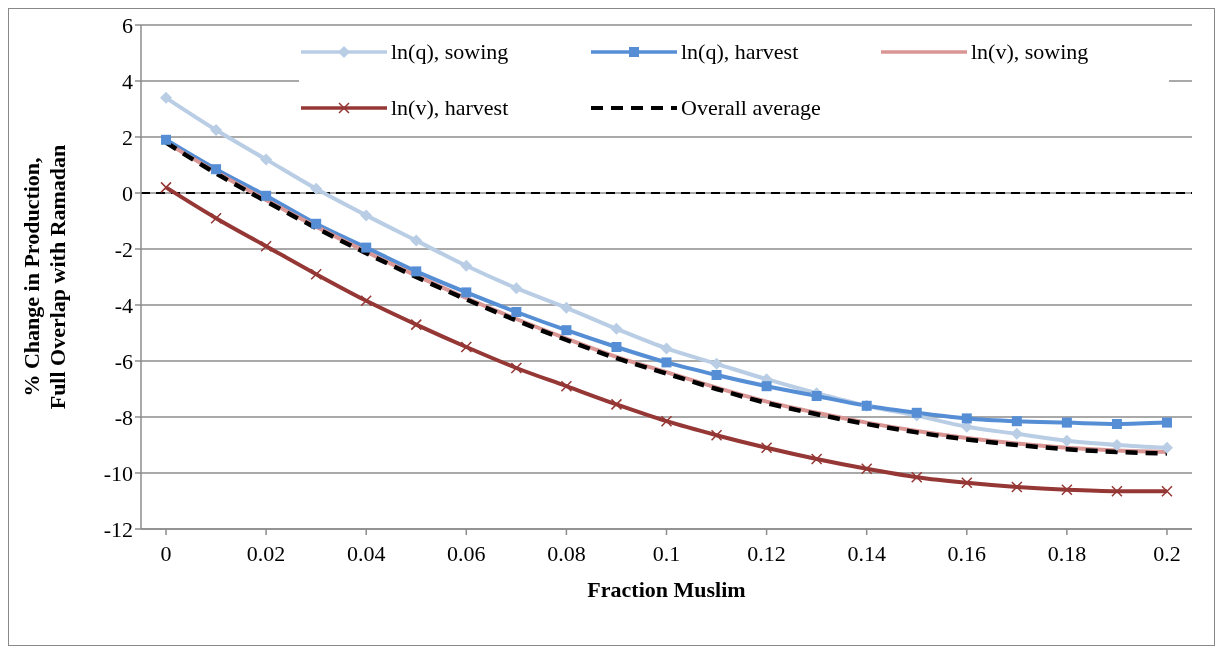  Describe the element at coordinates (766, 553) in the screenshot. I see `x-tick-label: 0.12` at that location.